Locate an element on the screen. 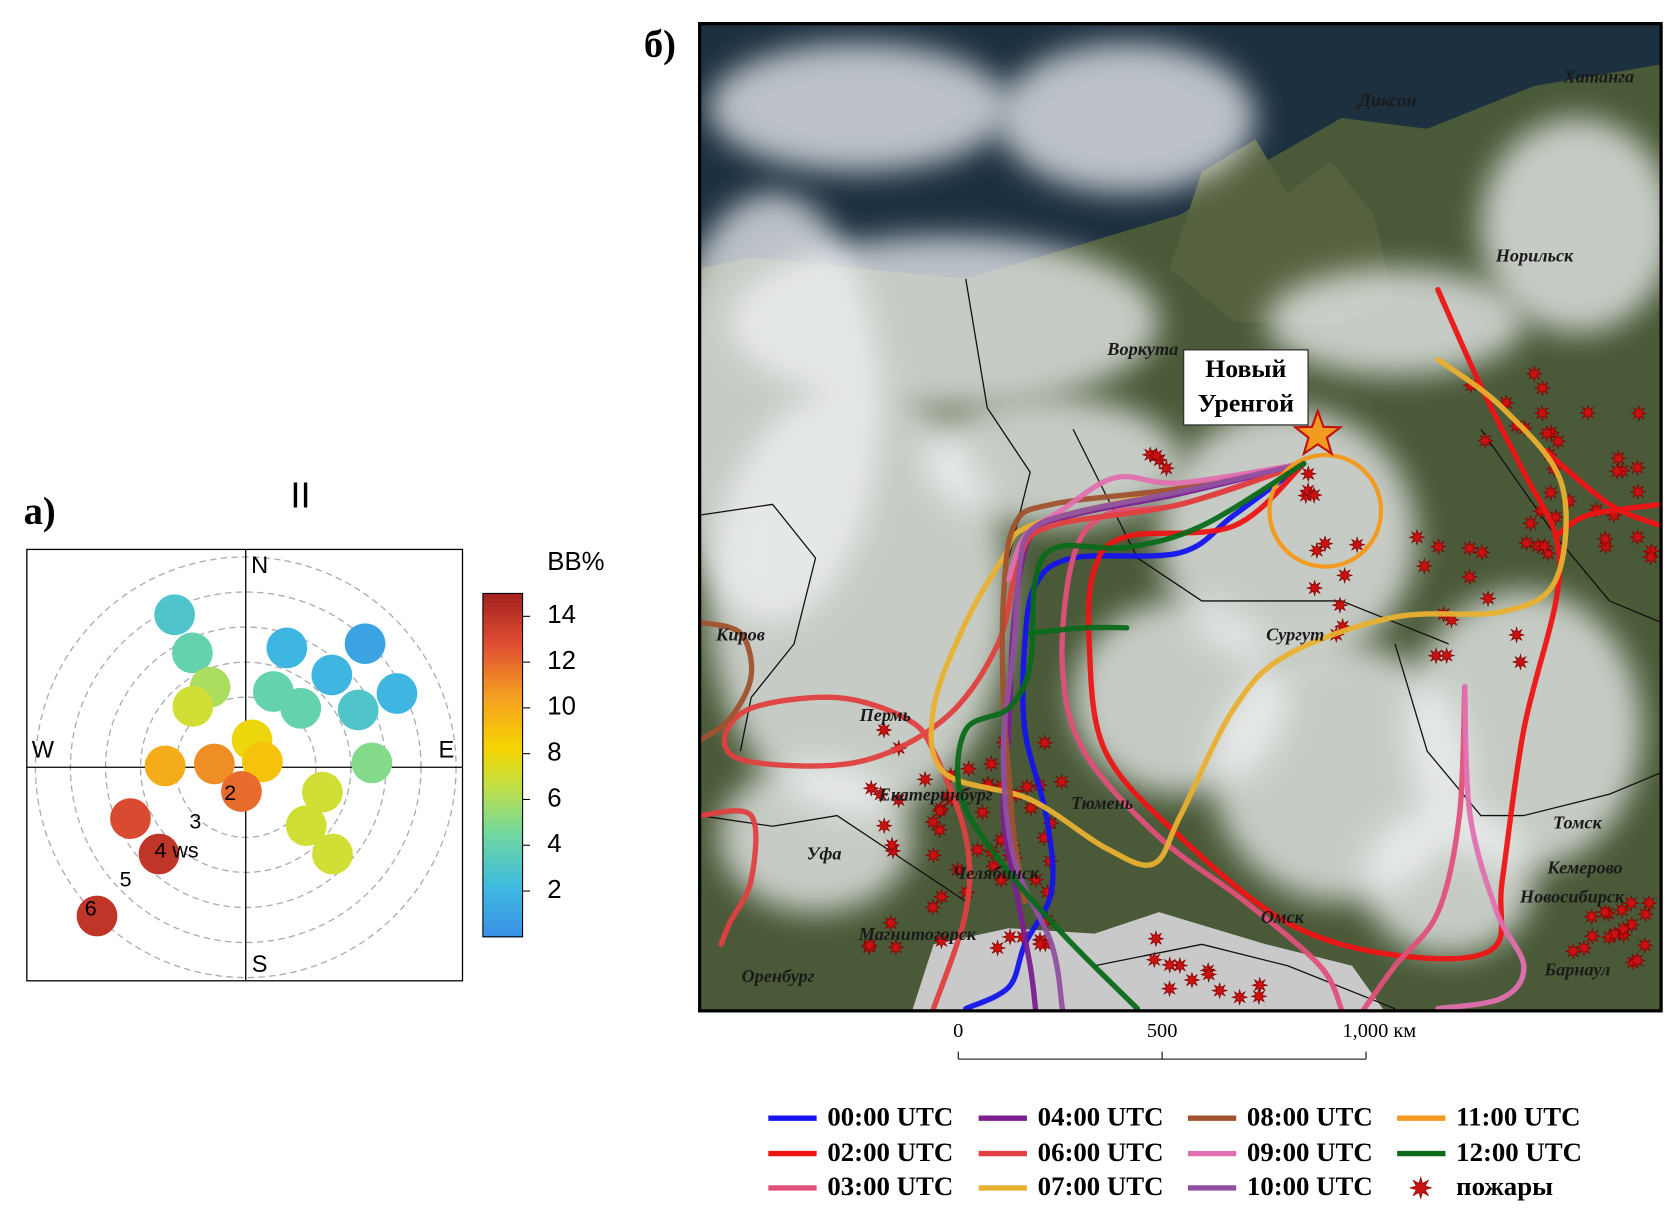 This screenshot has height=1211, width=1674. cloud is located at coordinates (1395, 322).